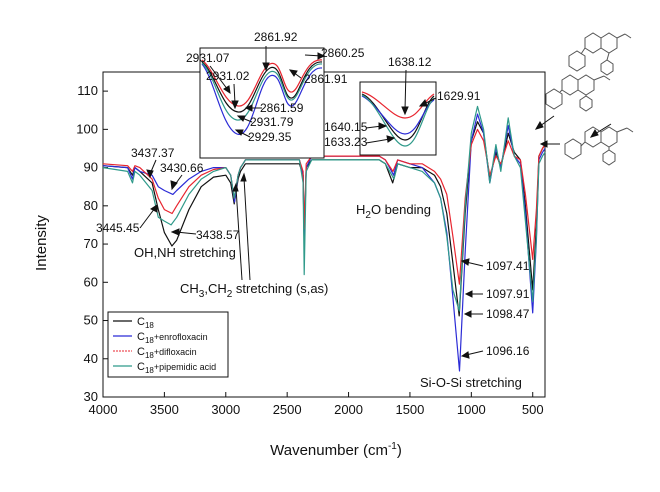 The height and width of the screenshot is (492, 660). I want to click on x-tick-label: 500, so click(533, 409).